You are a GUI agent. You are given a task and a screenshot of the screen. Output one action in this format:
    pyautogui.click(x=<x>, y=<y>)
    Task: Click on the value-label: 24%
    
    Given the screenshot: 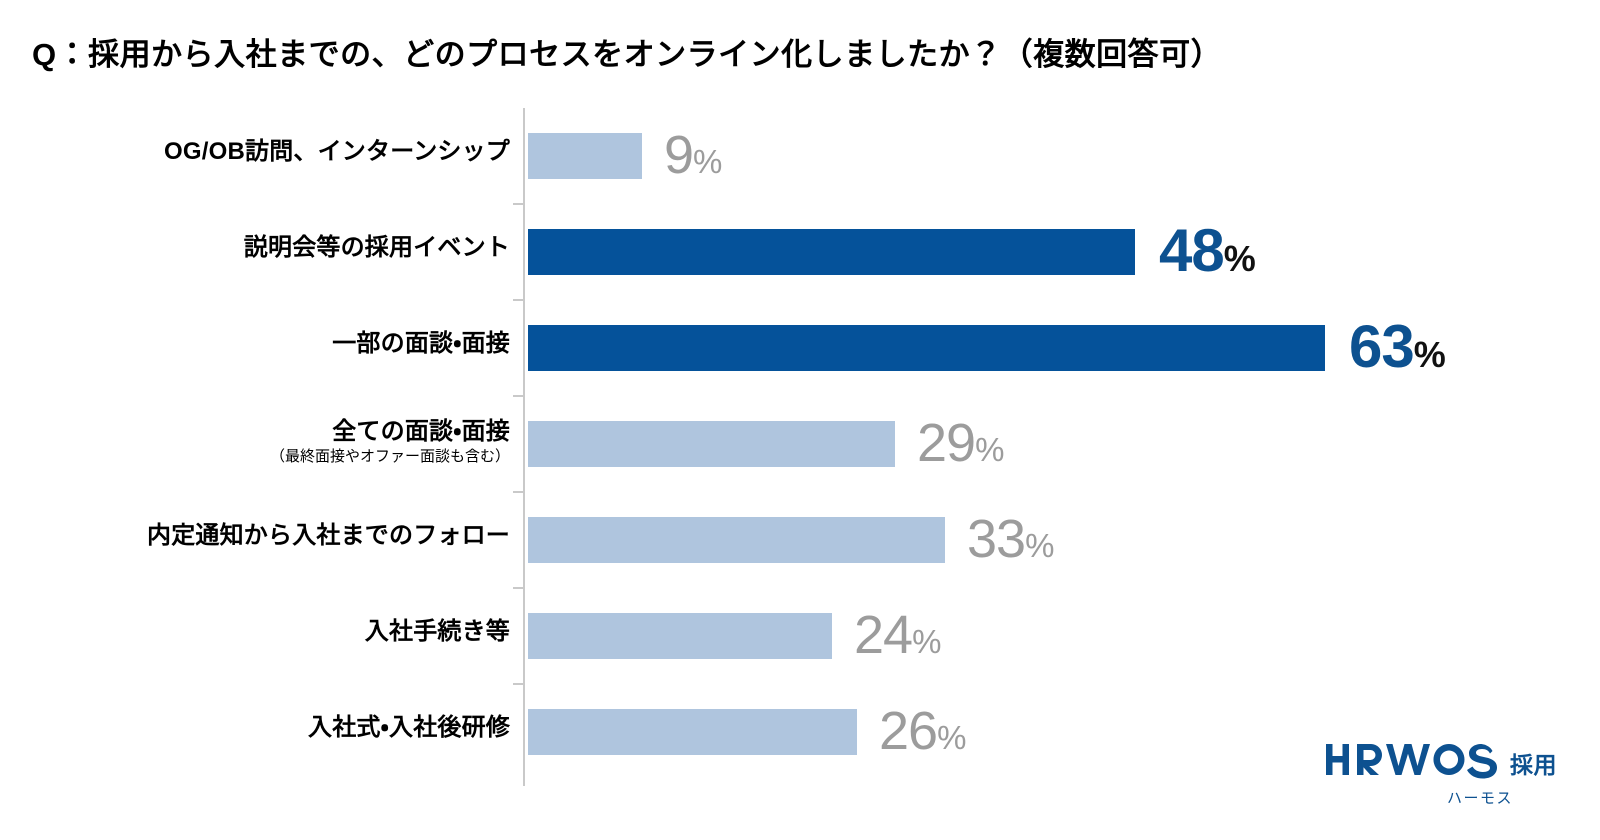 What is the action you would take?
    pyautogui.click(x=897, y=635)
    